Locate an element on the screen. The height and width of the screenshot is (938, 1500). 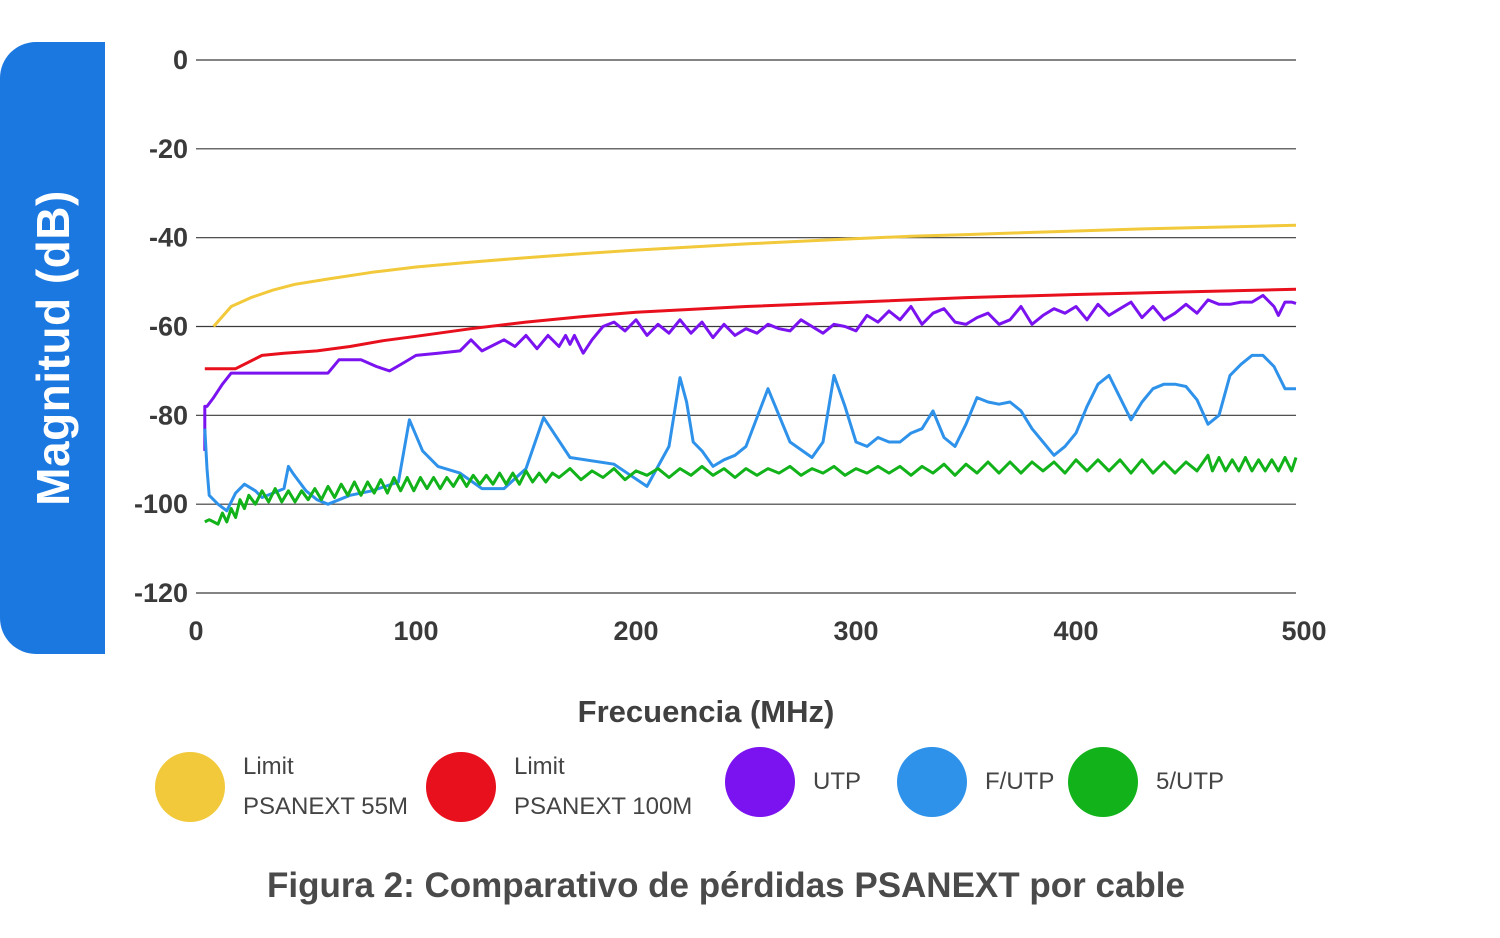
legend-label: F/UTP is located at coordinates (1020, 781).